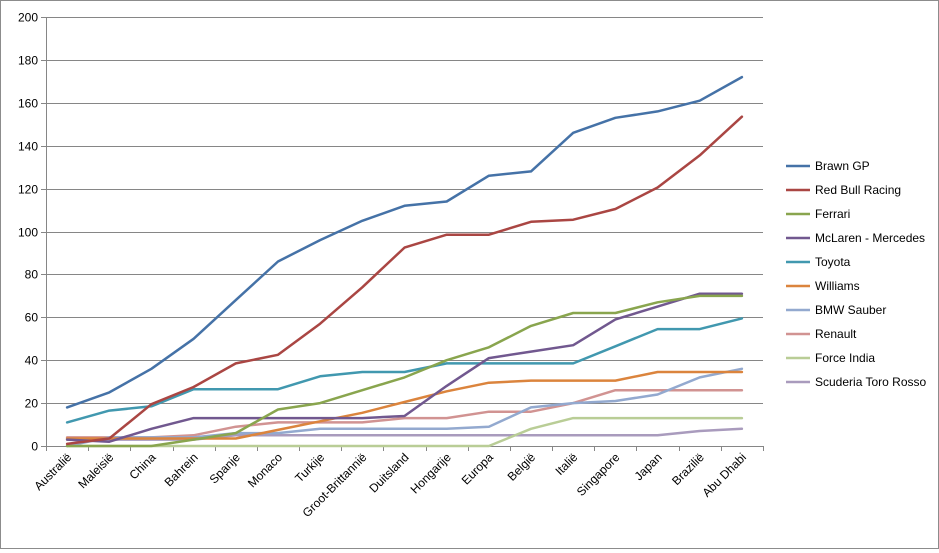 This screenshot has width=939, height=553. I want to click on y-tick-label: 180, so click(28, 61).